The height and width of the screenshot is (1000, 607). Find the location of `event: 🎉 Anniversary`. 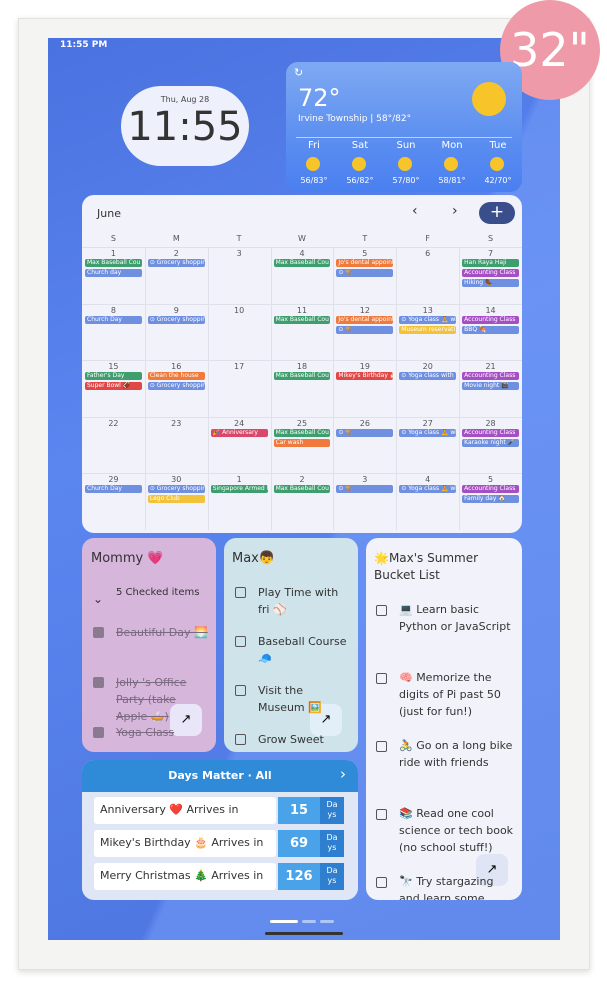

event: 🎉 Anniversary is located at coordinates (239, 432).